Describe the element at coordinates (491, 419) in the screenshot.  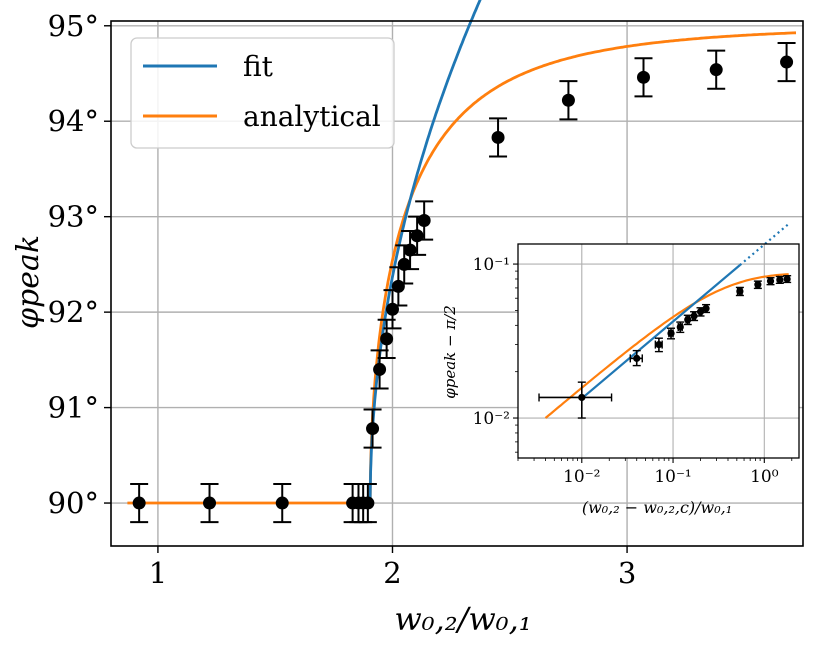
I see `inset-y-tick-label: 10⁻²` at that location.